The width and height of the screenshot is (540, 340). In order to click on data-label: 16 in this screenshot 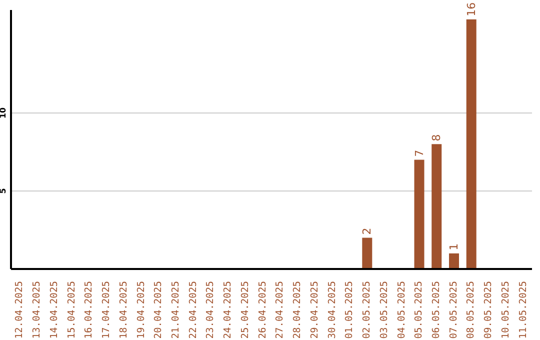, I will do `click(471, 9)`.